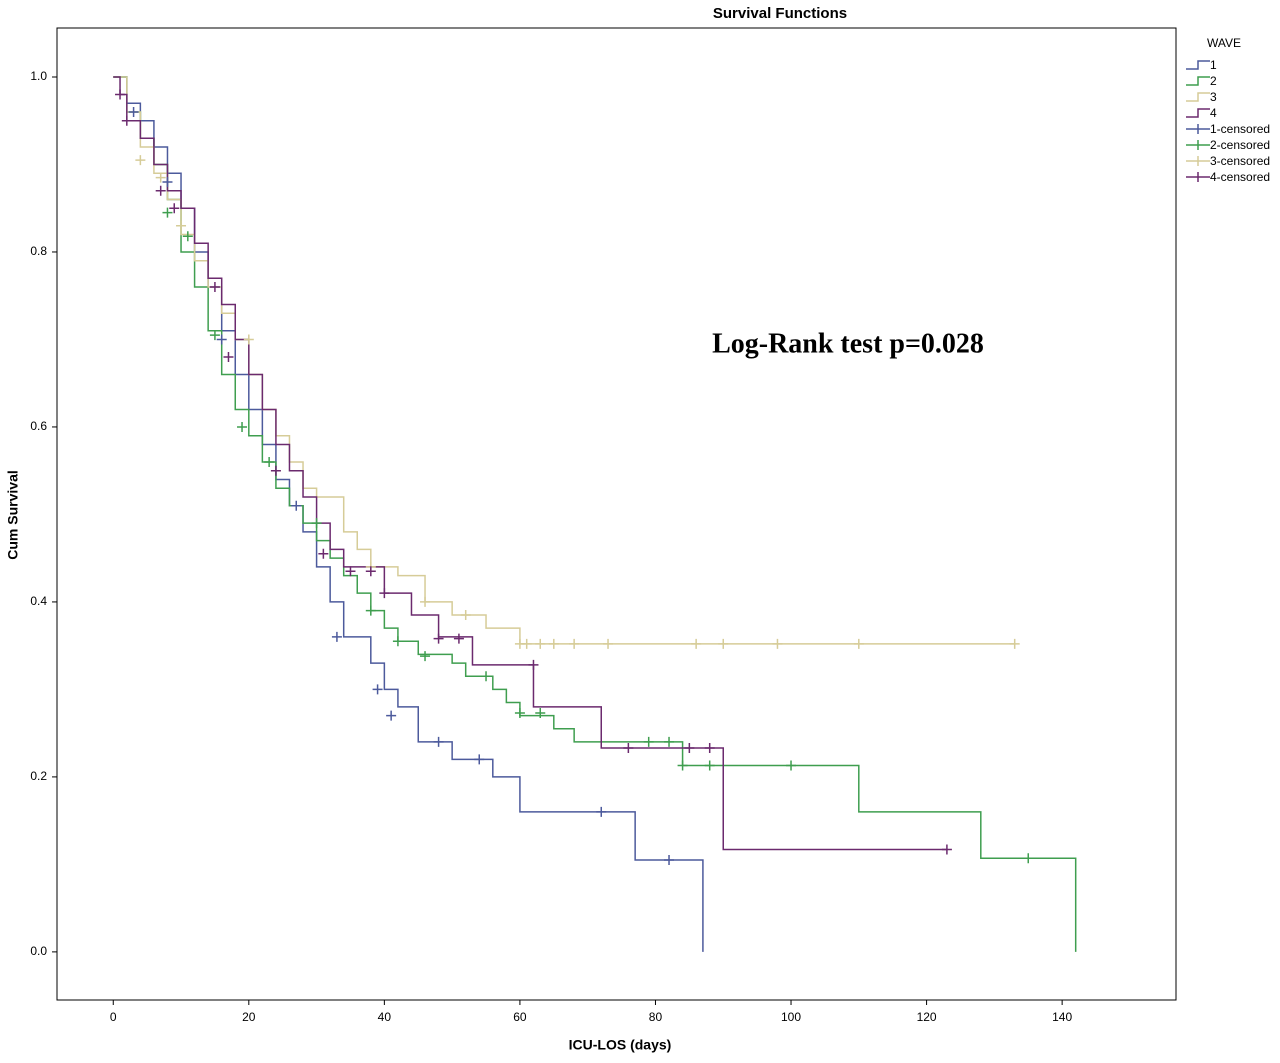 Image resolution: width=1280 pixels, height=1063 pixels. Describe the element at coordinates (249, 1017) in the screenshot. I see `x-tick-label: 20` at that location.